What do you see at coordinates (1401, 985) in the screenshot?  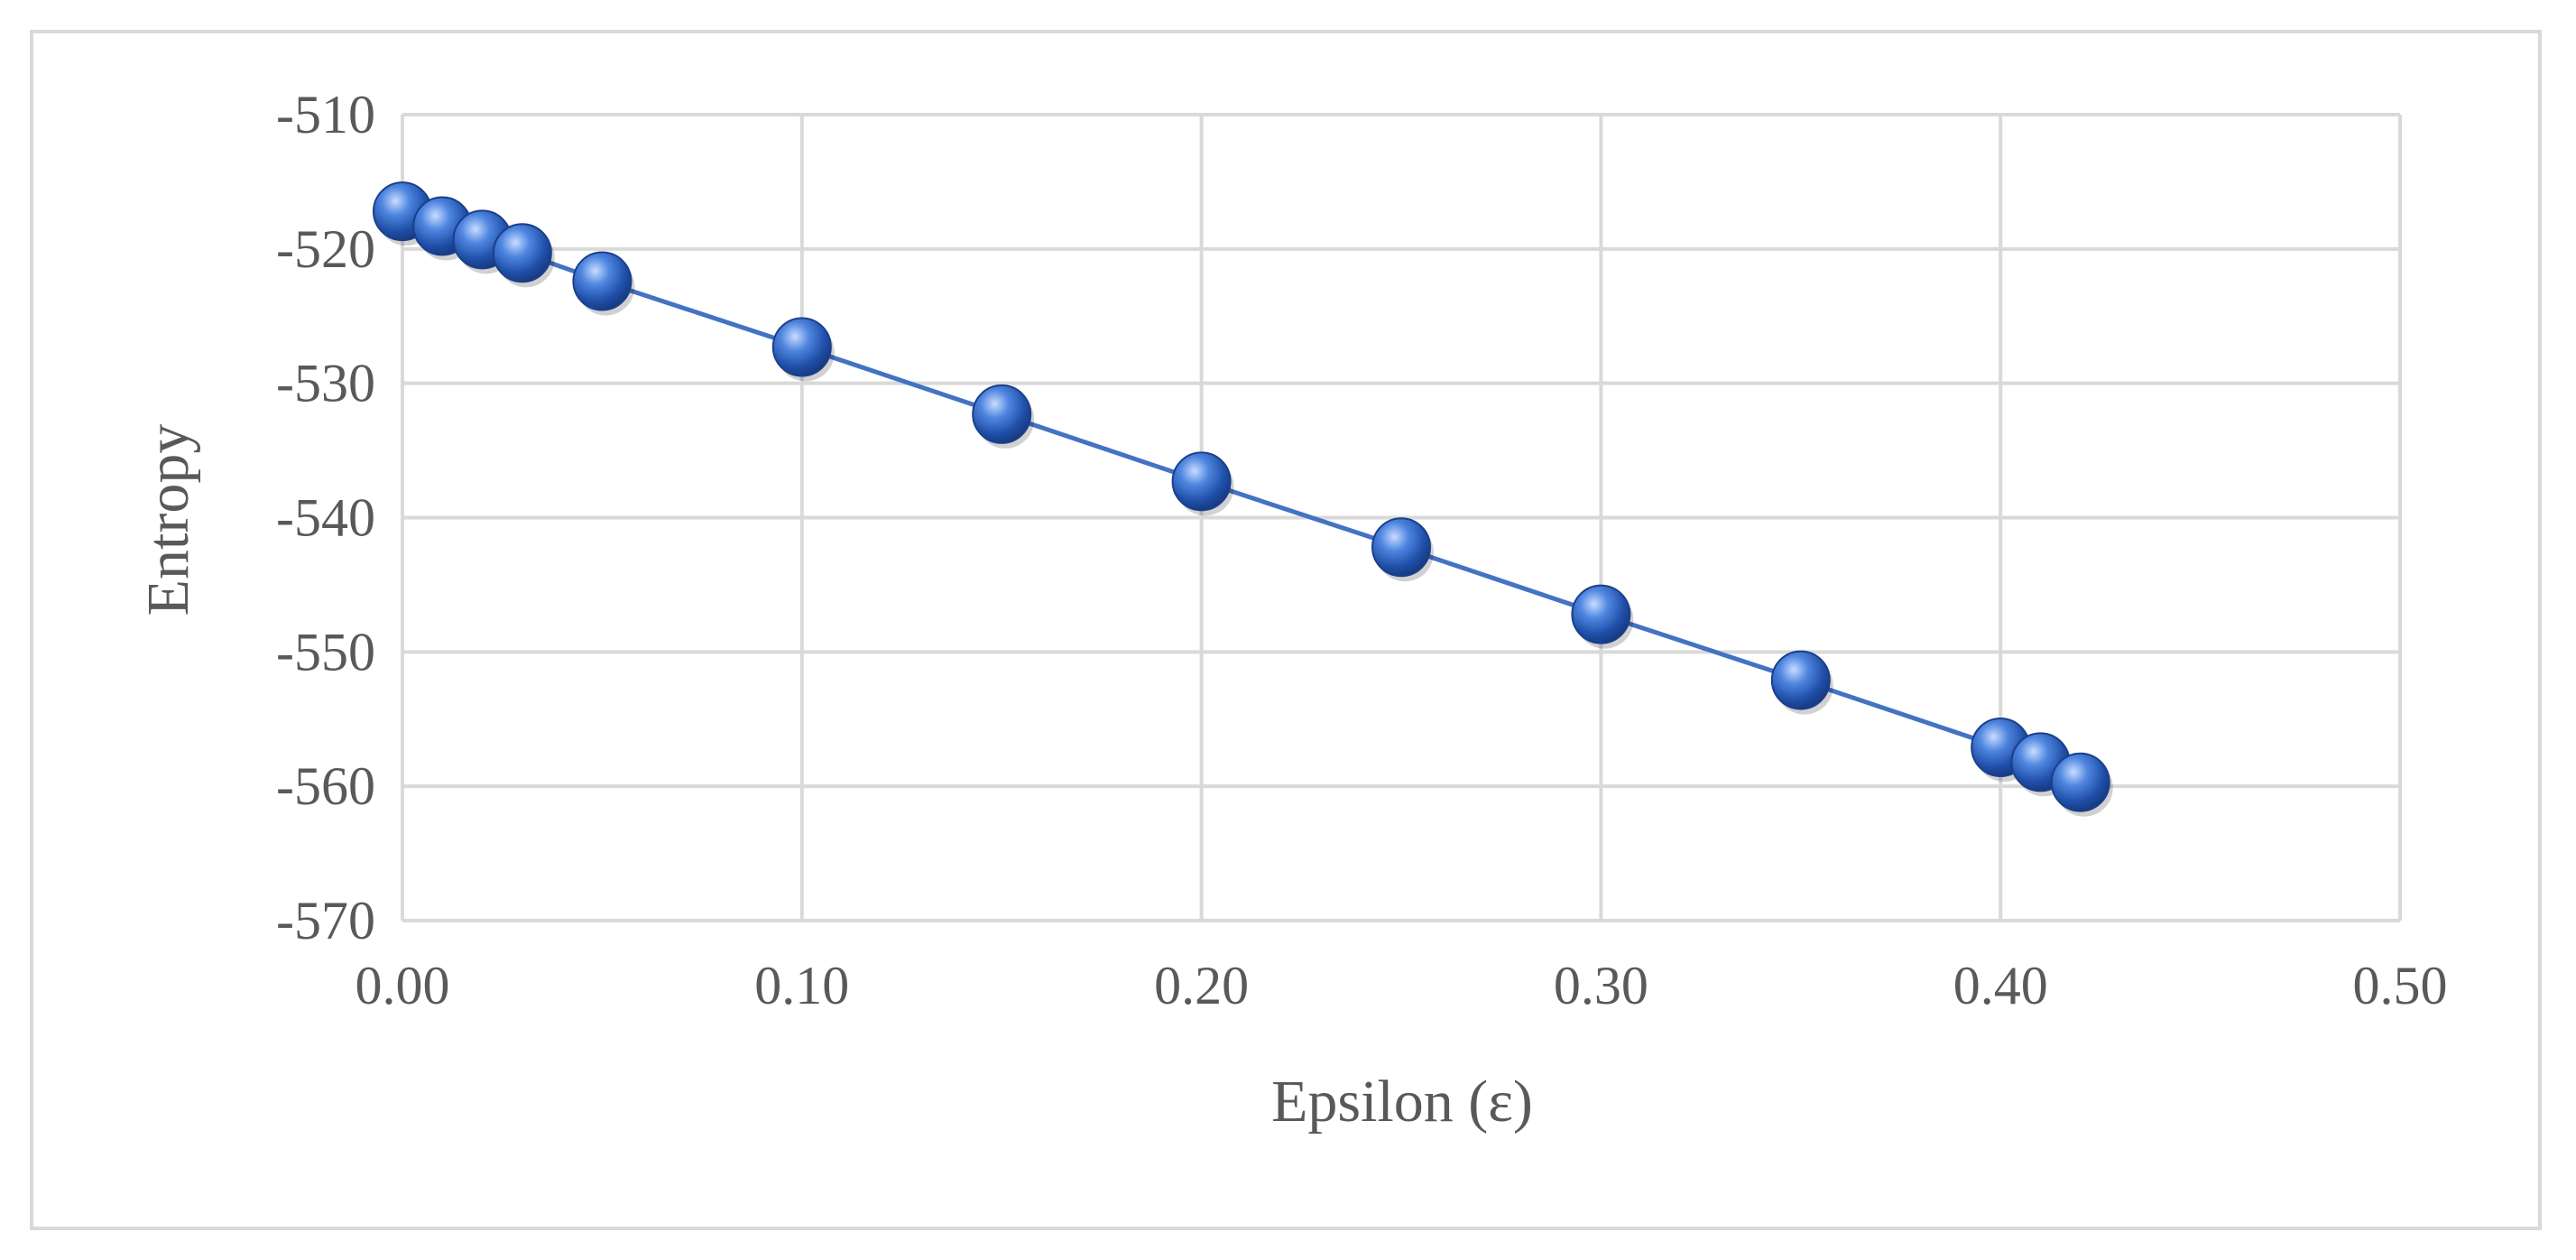 I see `x-tick-labels: 0.00 0.10 0.20 0.30 0.40 0.50` at bounding box center [1401, 985].